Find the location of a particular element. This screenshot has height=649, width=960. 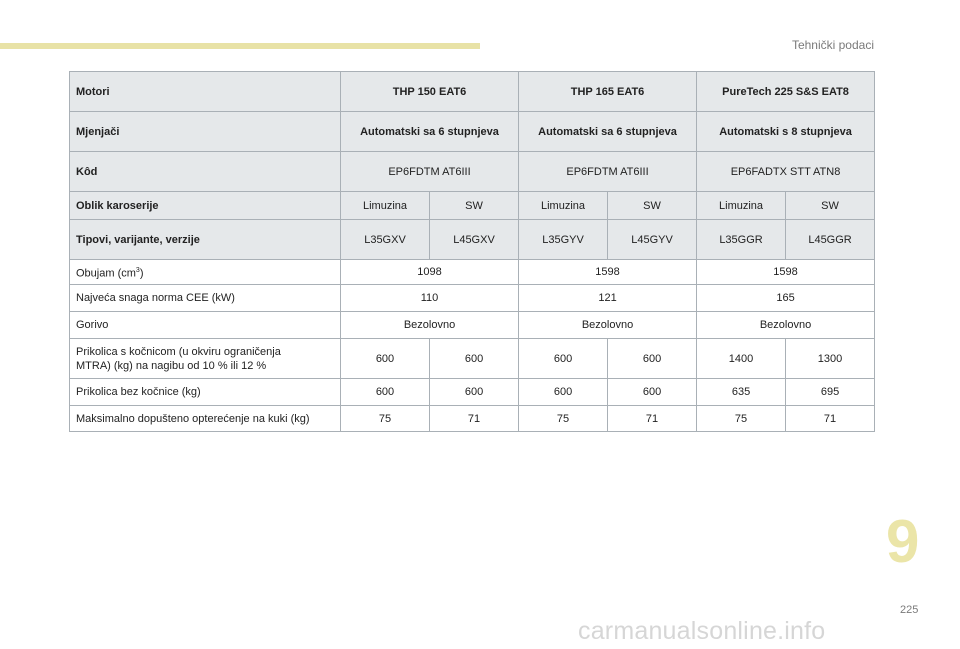

cell: 1098 is located at coordinates (429, 272).